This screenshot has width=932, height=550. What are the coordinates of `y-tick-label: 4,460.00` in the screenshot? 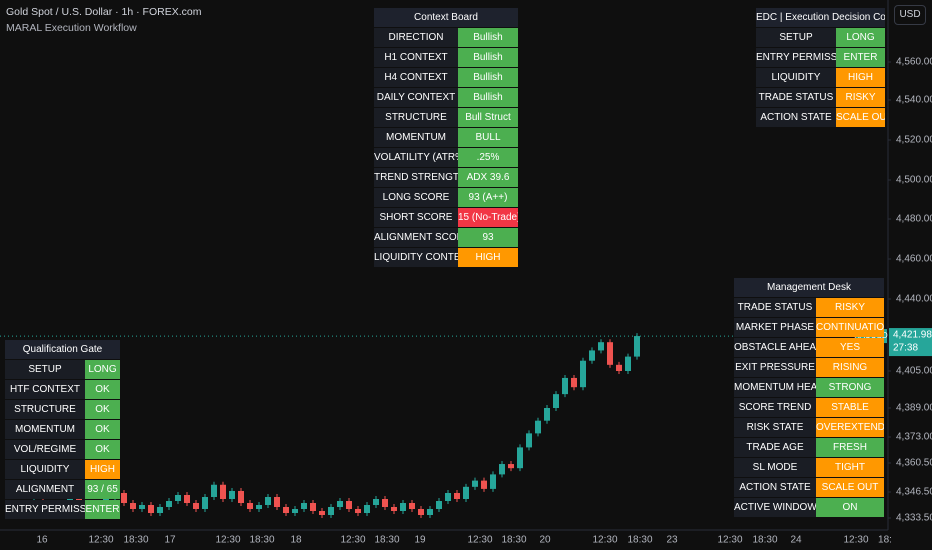 It's located at (914, 259).